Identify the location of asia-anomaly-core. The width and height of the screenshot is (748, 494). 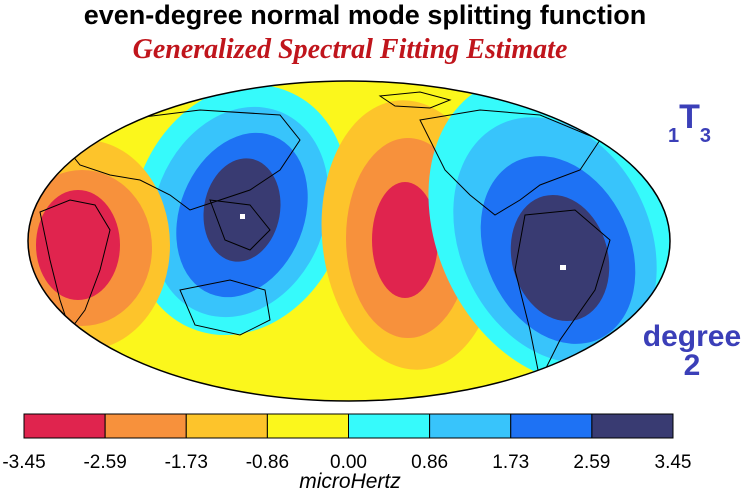
(242, 210).